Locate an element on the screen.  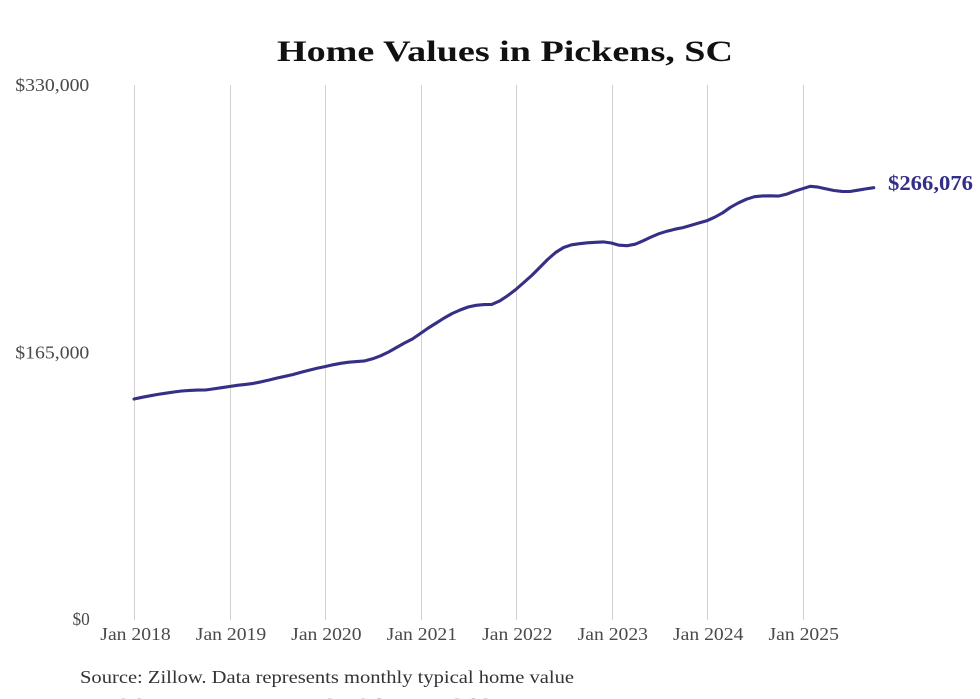
svg-text: Jan 2024 is located at coordinates (708, 634).